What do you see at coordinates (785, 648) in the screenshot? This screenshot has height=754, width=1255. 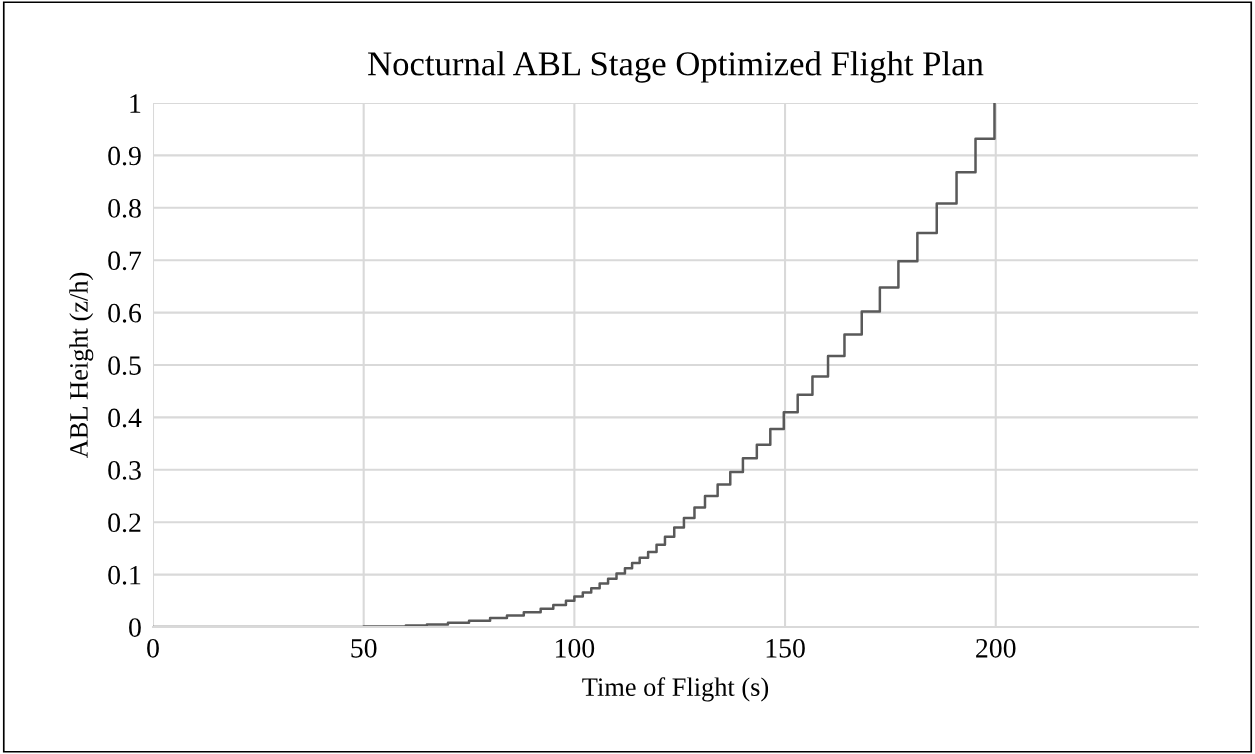 I see `x-tick-label: 150` at bounding box center [785, 648].